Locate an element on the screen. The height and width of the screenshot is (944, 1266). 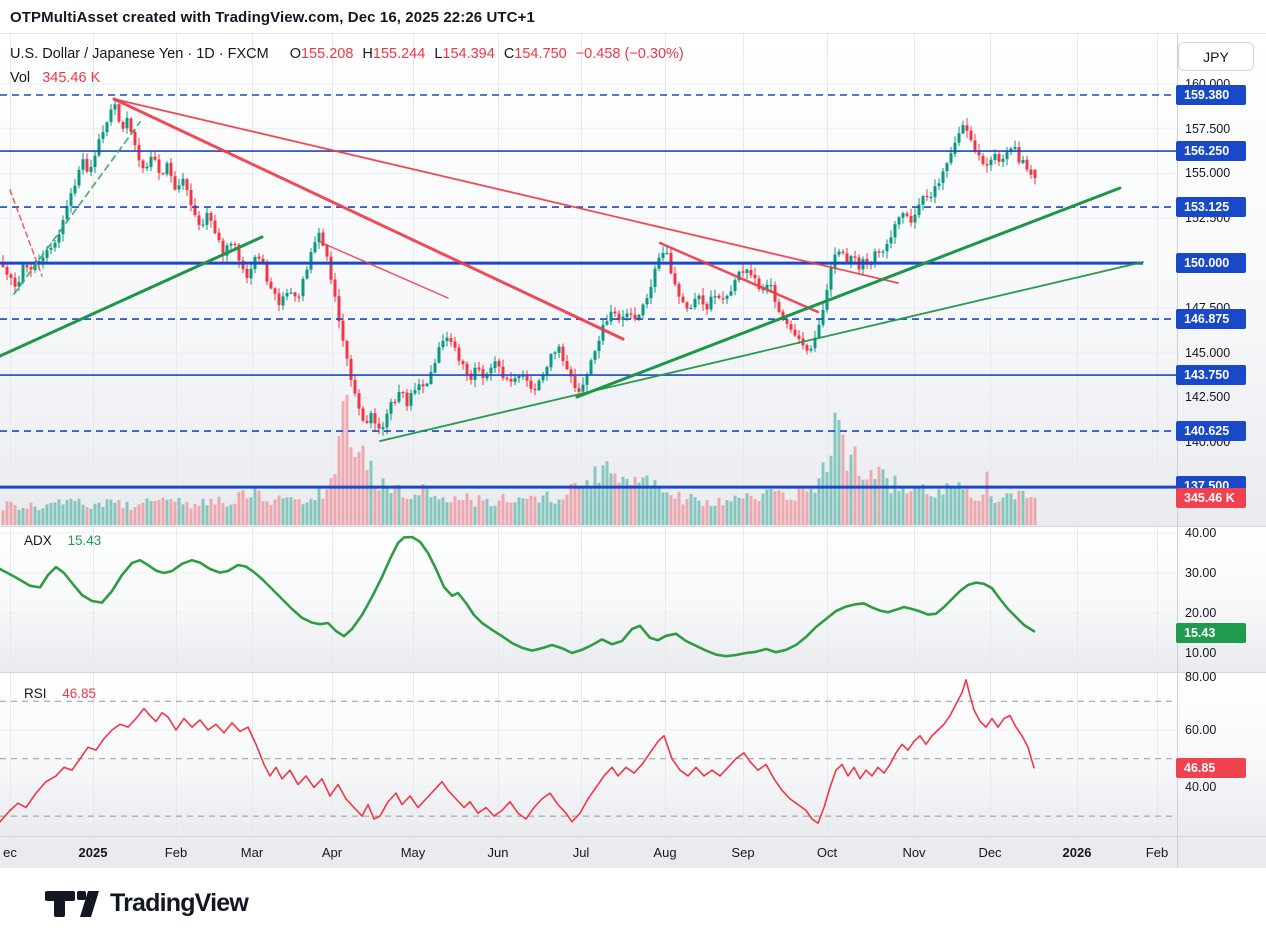
time-axis-label: Oct is located at coordinates (827, 852).